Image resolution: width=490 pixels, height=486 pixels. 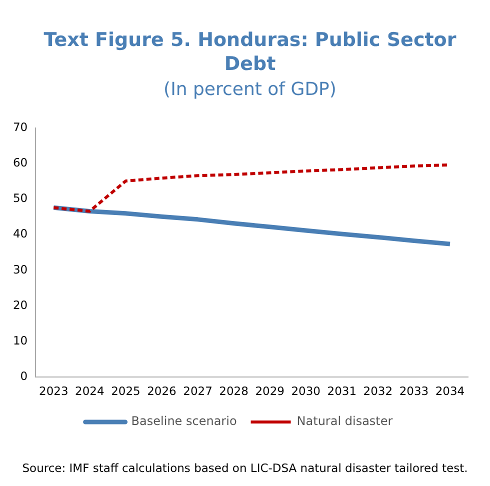 What do you see at coordinates (269, 391) in the screenshot?
I see `x-tick-label: 2029` at bounding box center [269, 391].